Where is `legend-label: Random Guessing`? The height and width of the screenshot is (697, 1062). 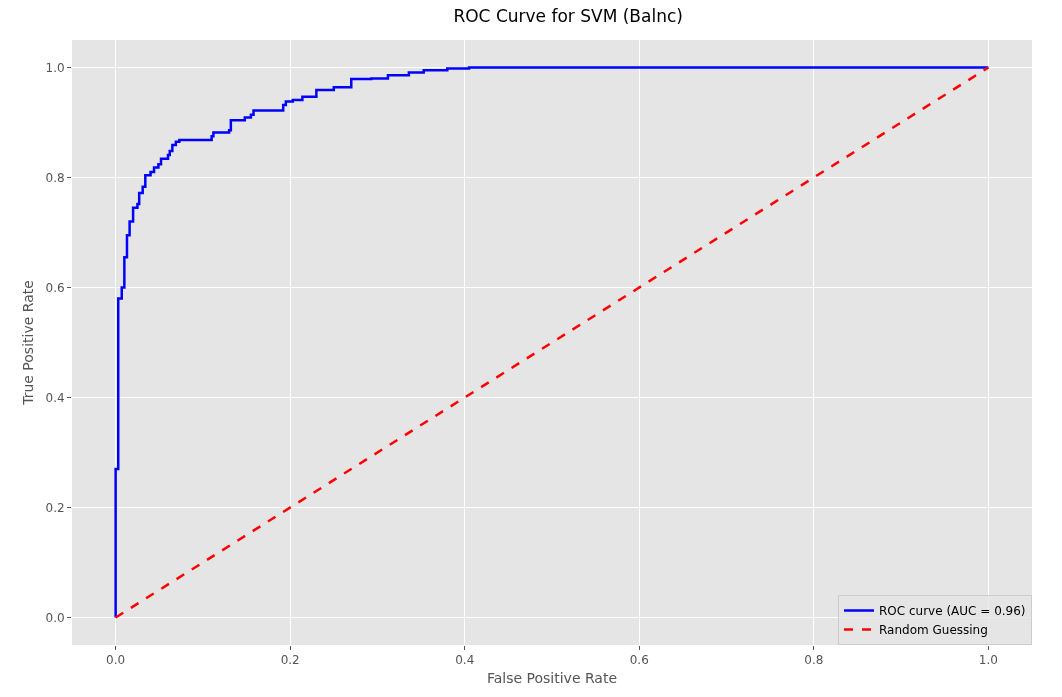
legend-label: Random Guessing is located at coordinates (933, 630).